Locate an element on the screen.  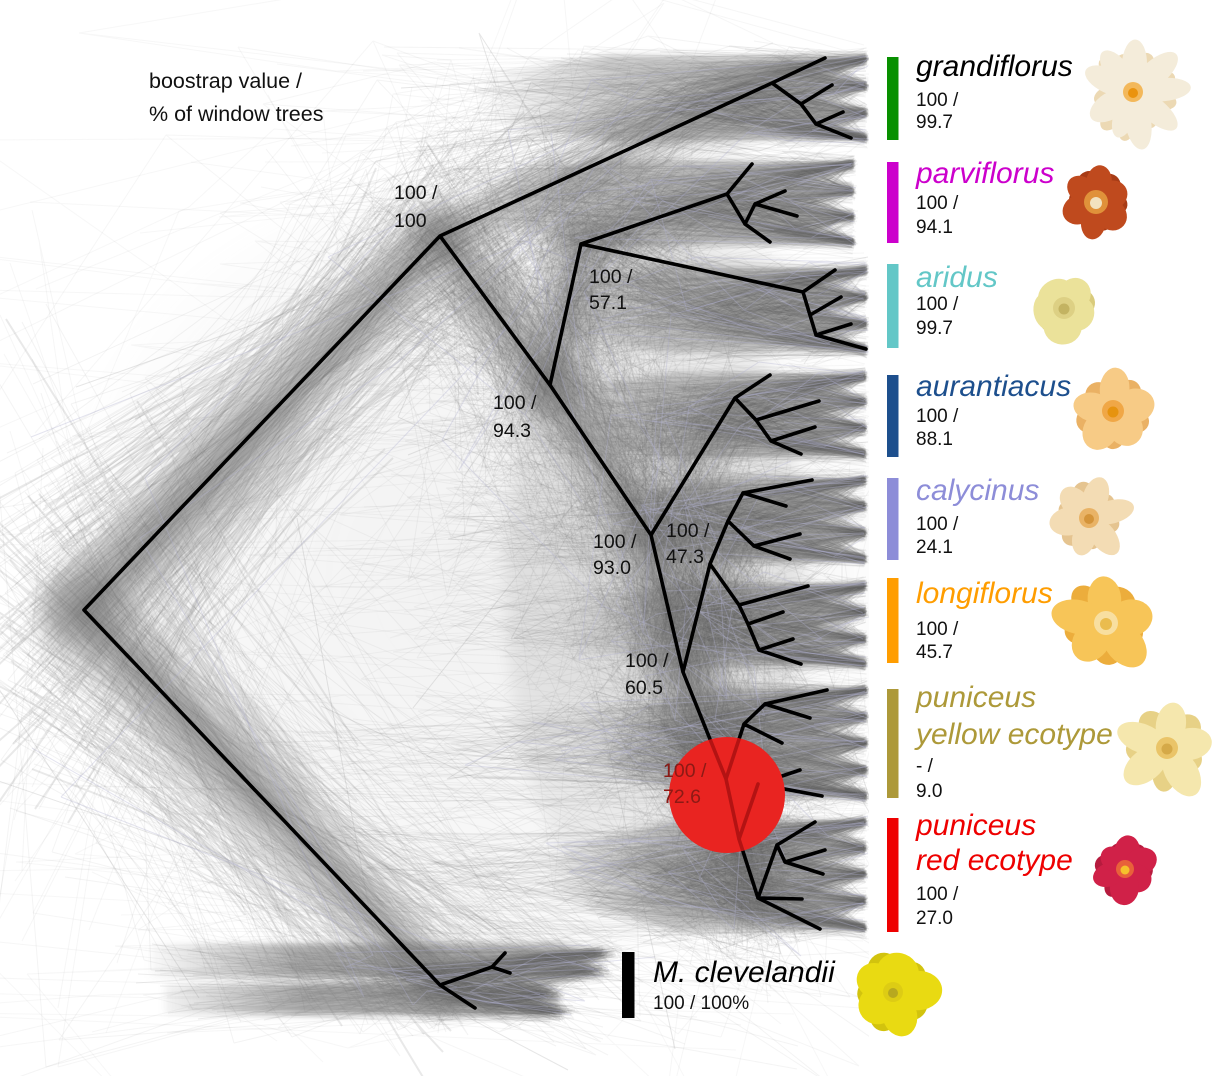
svg-text: red ecotype is located at coordinates (994, 860).